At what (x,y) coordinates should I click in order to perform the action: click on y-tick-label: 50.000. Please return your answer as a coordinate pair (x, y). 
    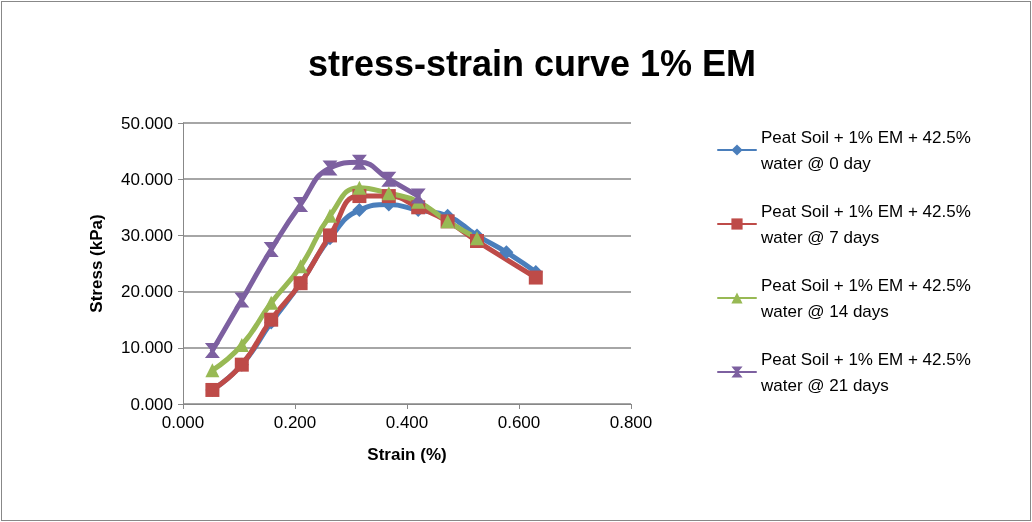
    Looking at the image, I should click on (147, 123).